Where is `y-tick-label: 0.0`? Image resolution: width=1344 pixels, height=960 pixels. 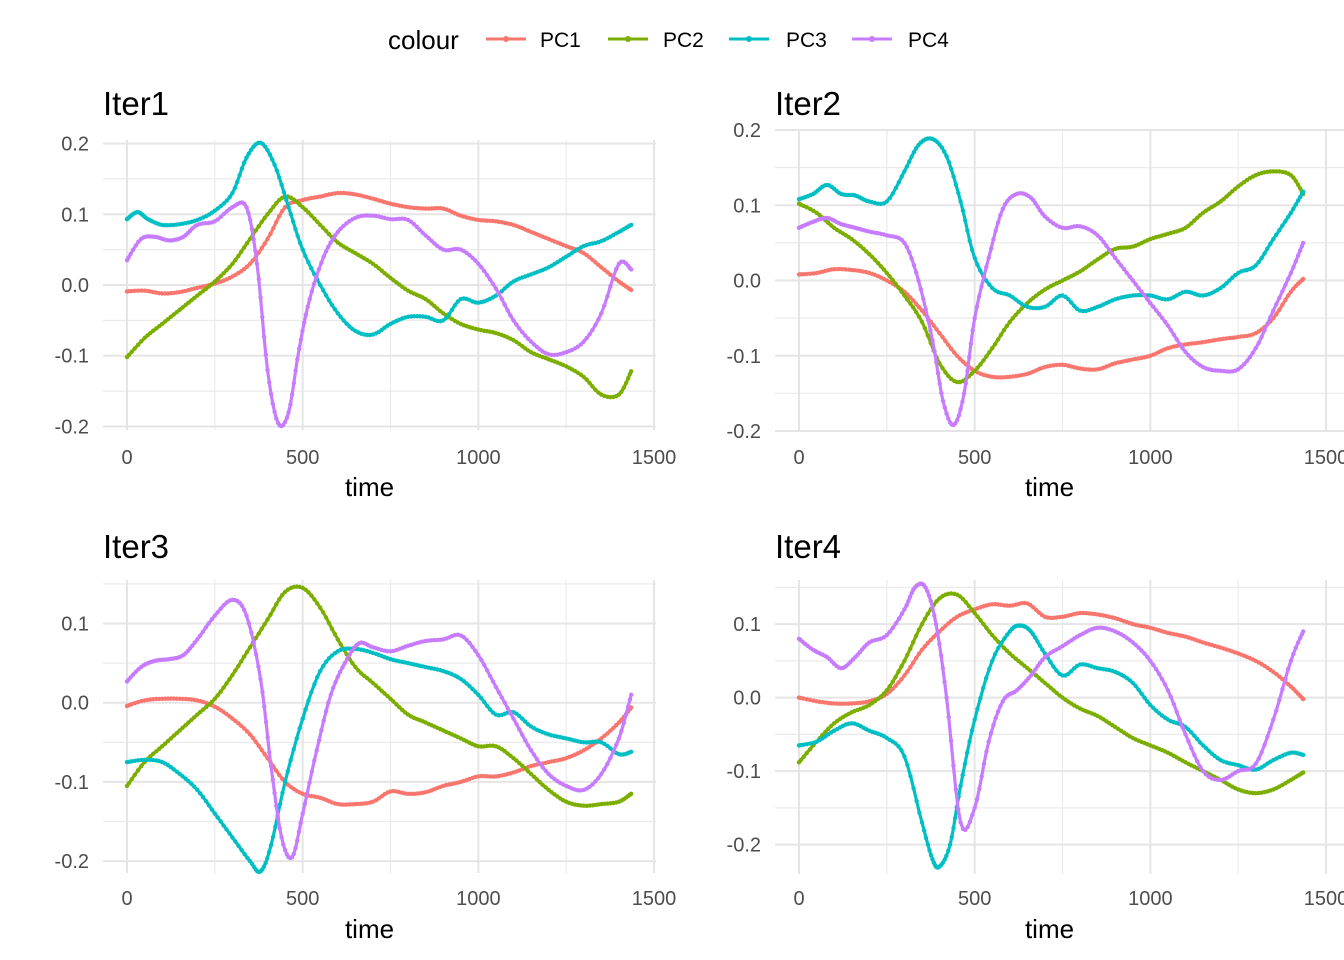
y-tick-label: 0.0 is located at coordinates (75, 704).